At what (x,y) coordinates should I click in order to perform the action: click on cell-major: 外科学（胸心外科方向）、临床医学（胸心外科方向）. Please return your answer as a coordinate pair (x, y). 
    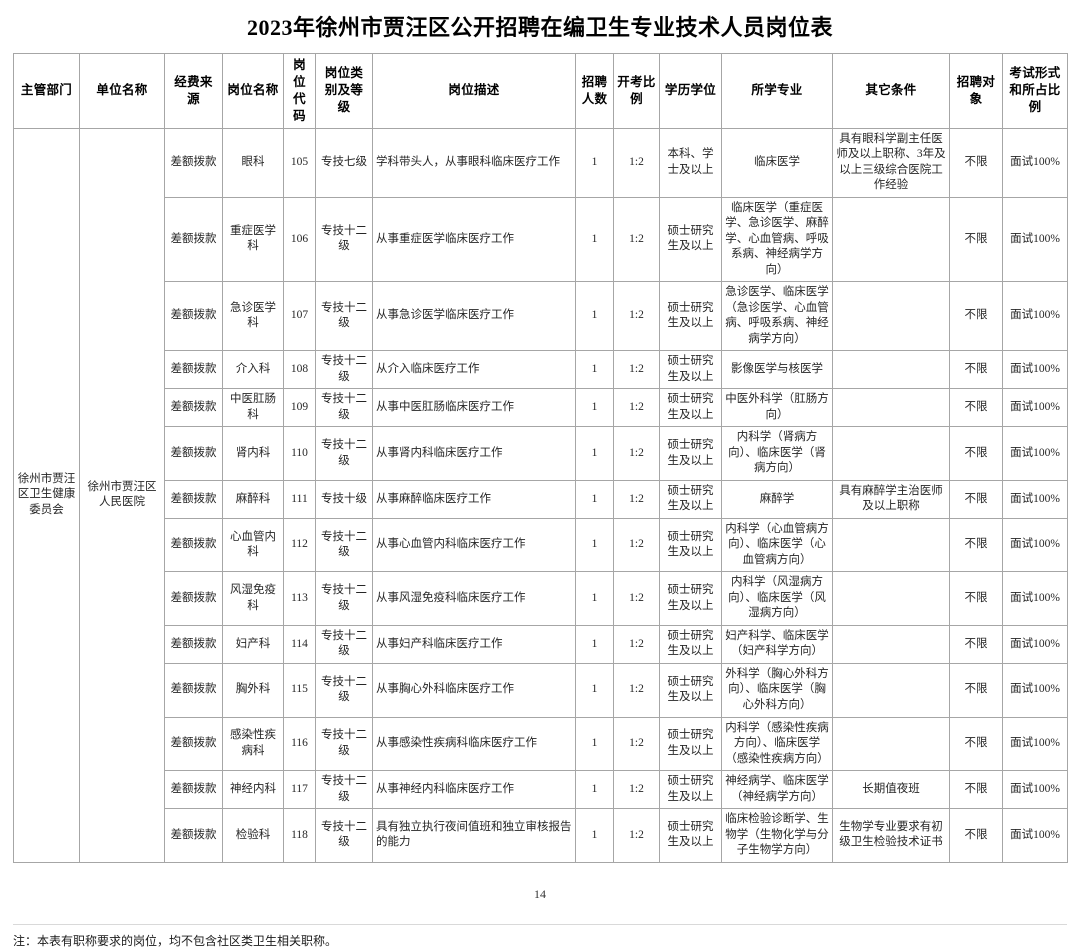
    Looking at the image, I should click on (777, 690).